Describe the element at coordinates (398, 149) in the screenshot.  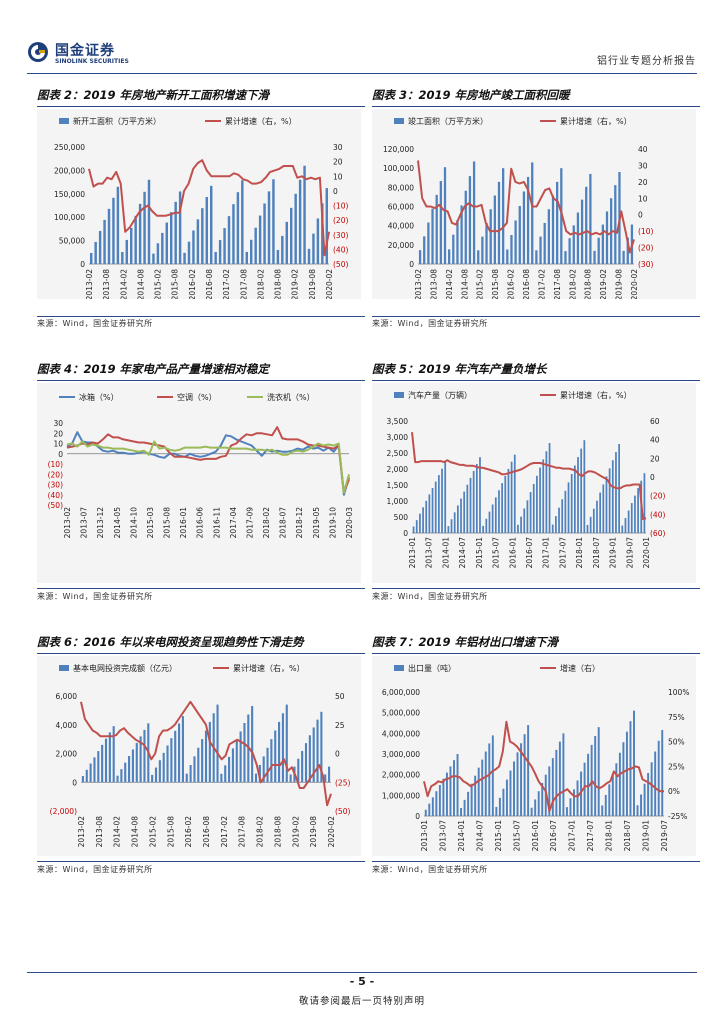
I see `y-tick-label-left: 120,000` at that location.